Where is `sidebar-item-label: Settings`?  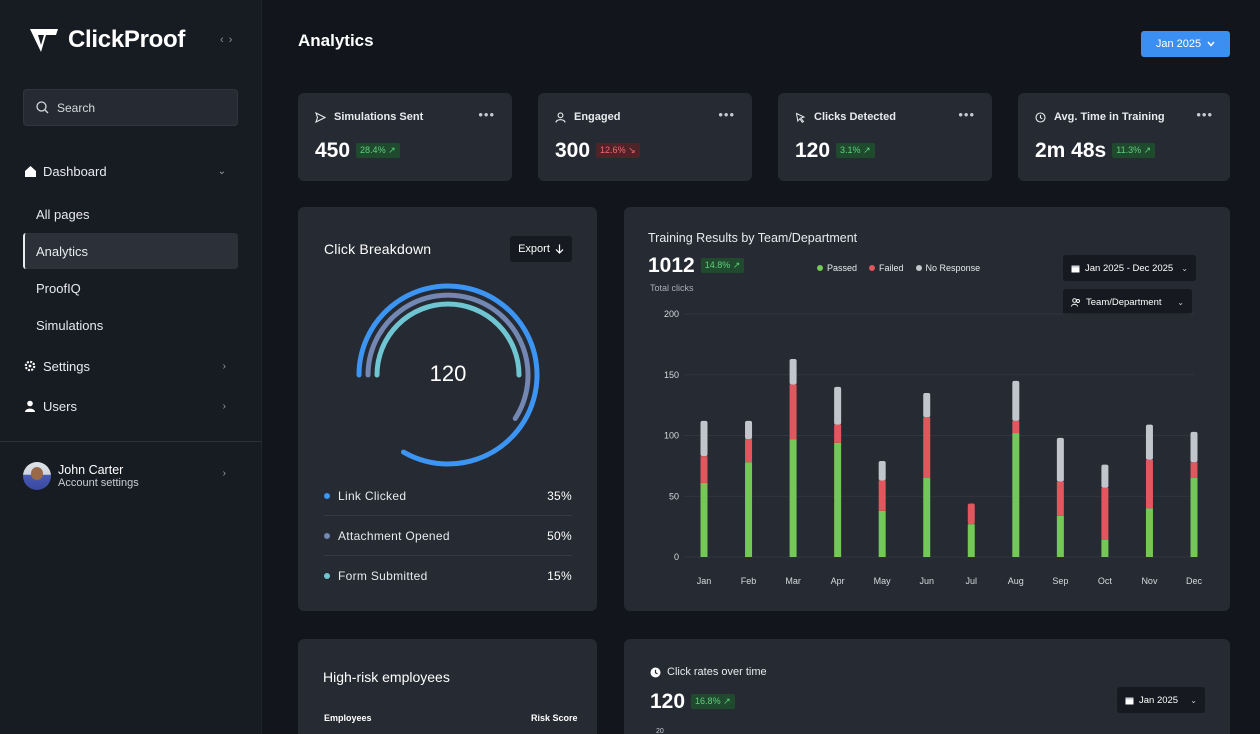
sidebar-item-label: Settings is located at coordinates (66, 366).